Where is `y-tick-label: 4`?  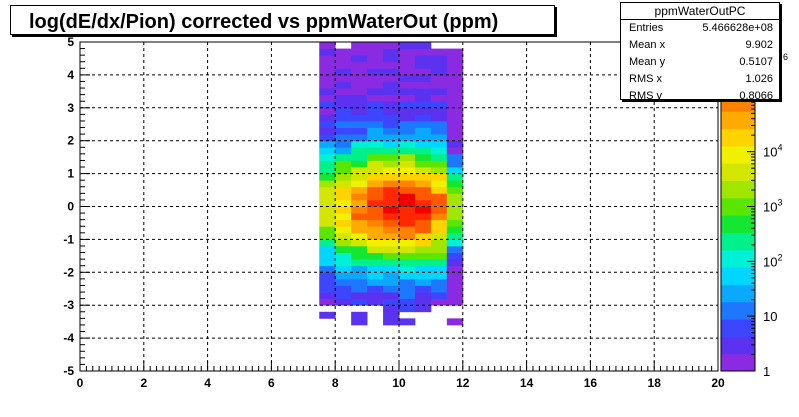 y-tick-label: 4 is located at coordinates (70, 75).